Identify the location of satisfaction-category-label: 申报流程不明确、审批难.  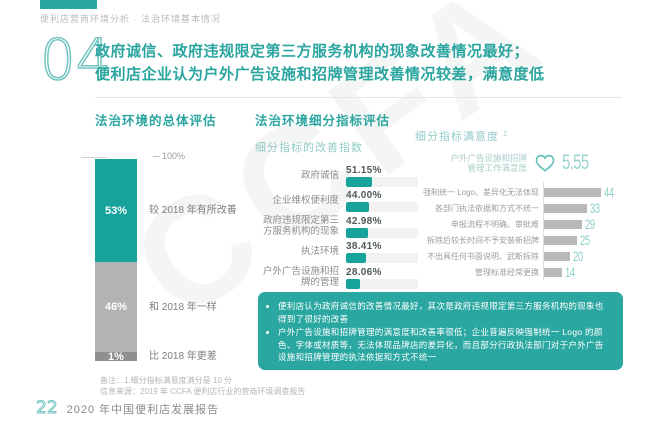
(495, 224).